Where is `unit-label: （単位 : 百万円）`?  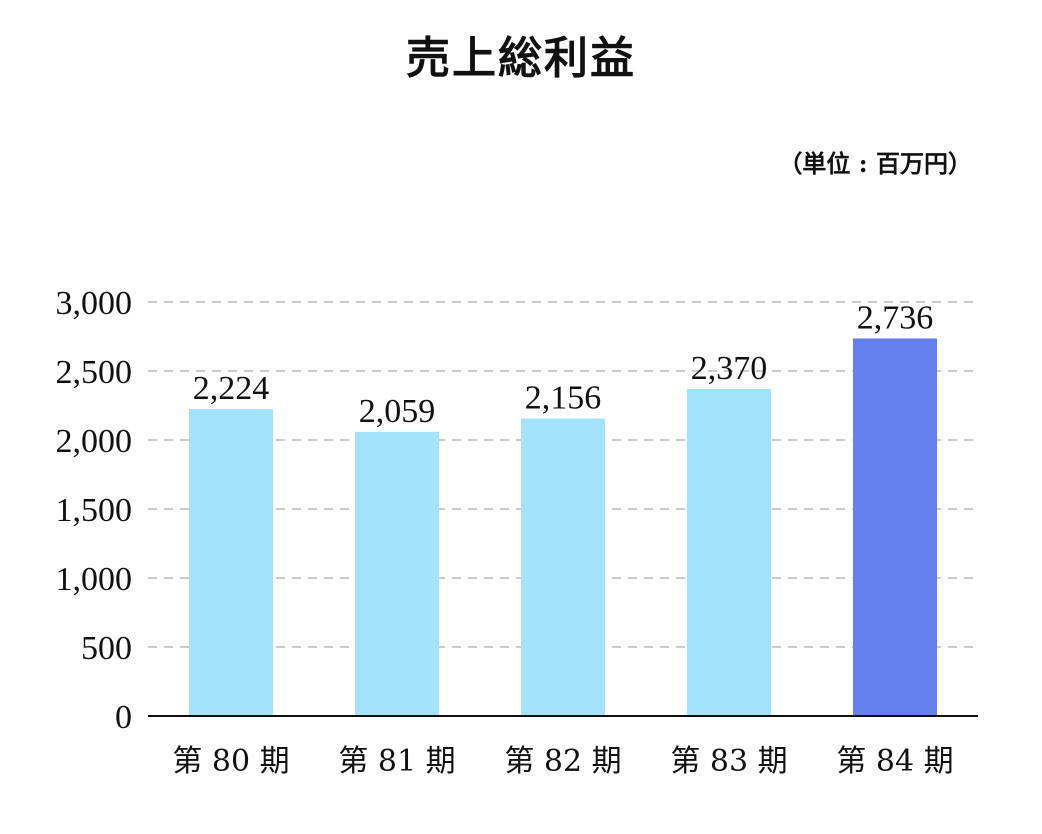 unit-label: （単位 : 百万円） is located at coordinates (875, 163).